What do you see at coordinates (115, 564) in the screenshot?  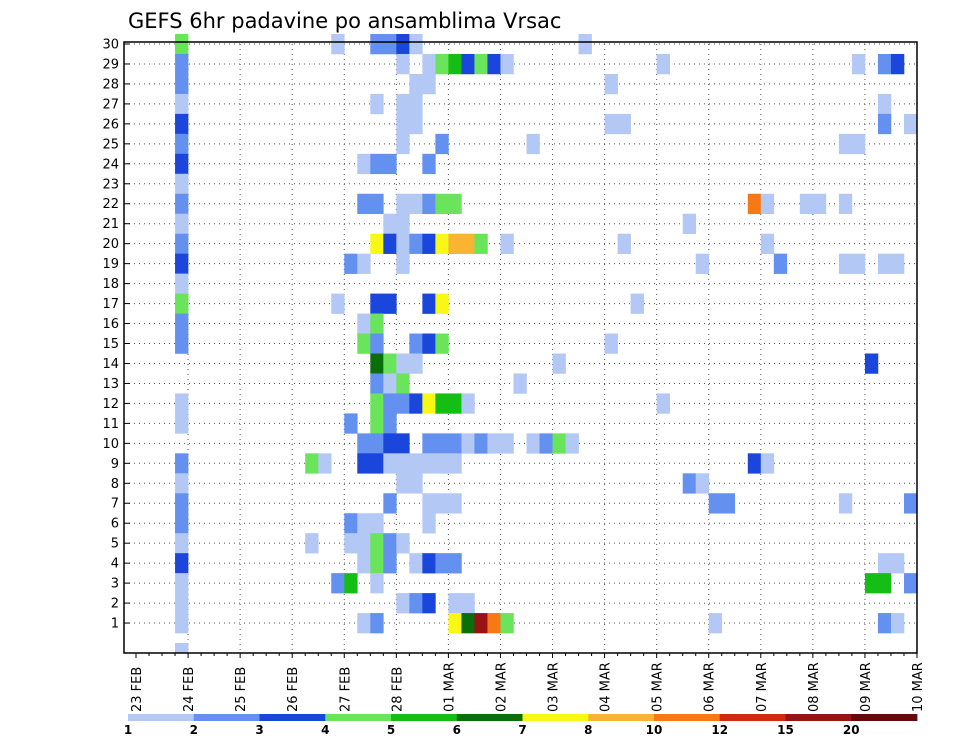 I see `y-tick-label: 4` at bounding box center [115, 564].